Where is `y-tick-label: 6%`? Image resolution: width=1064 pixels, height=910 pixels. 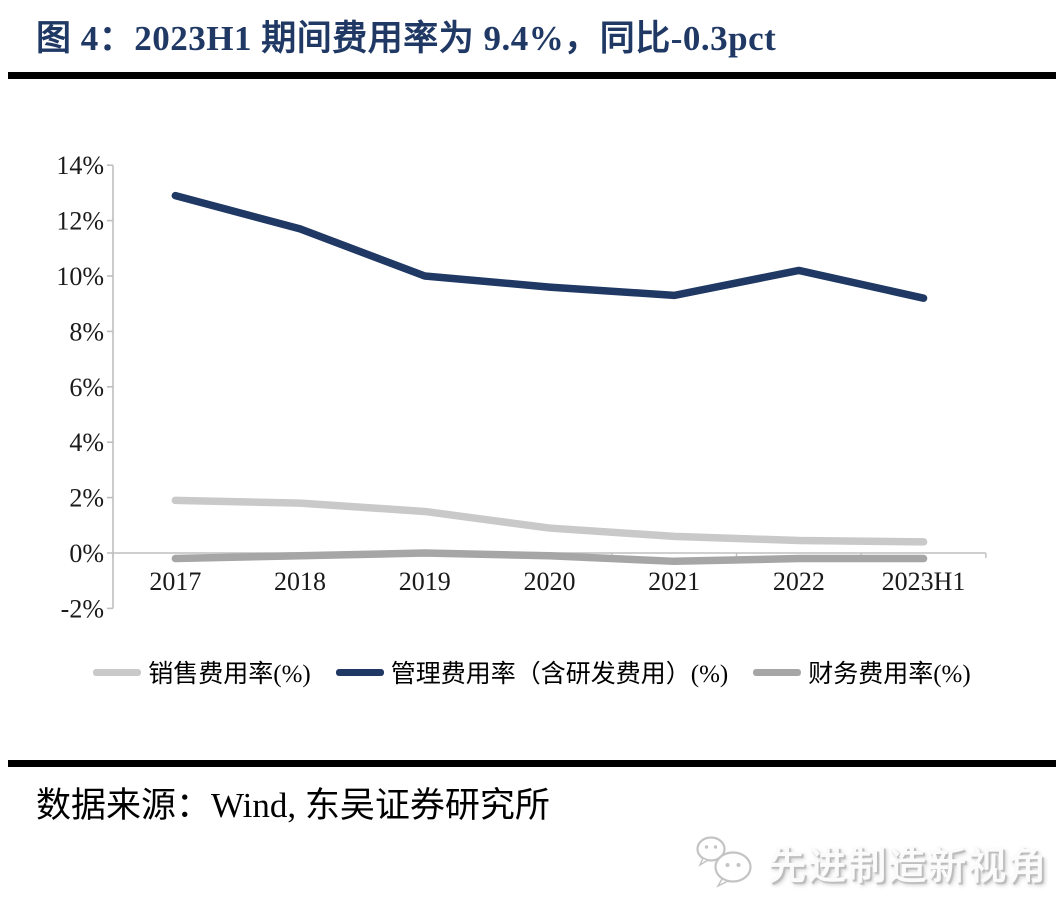
y-tick-label: 6% is located at coordinates (86, 387).